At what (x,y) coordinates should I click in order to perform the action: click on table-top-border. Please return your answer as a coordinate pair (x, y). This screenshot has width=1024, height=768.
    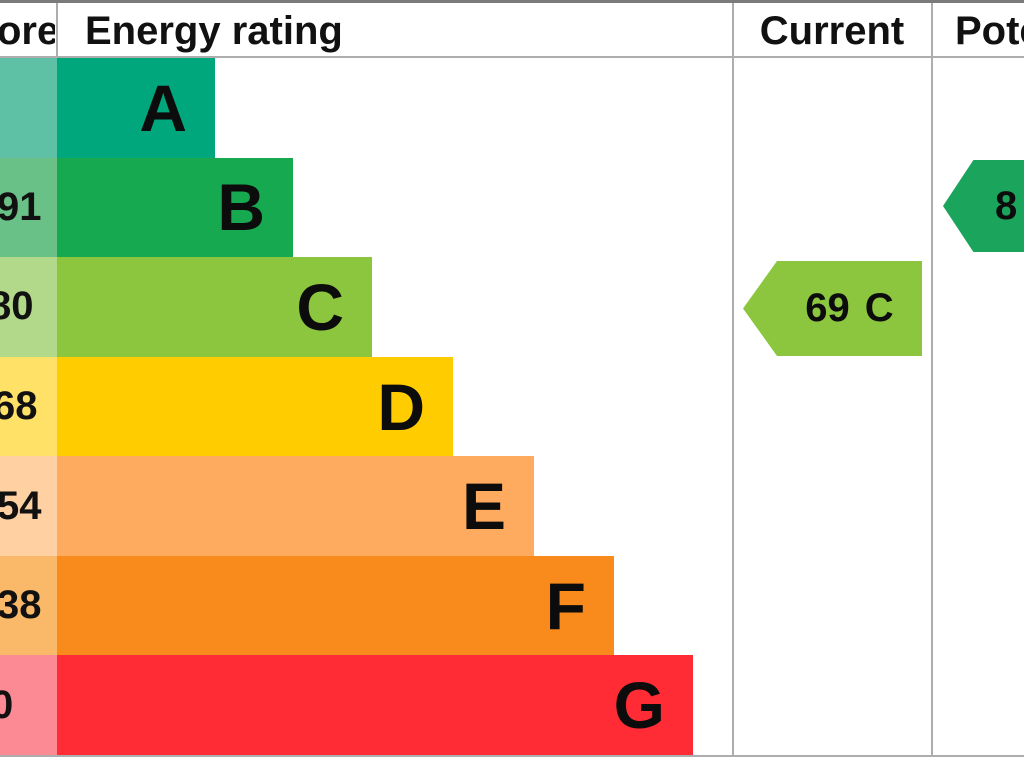
    Looking at the image, I should click on (512, 1).